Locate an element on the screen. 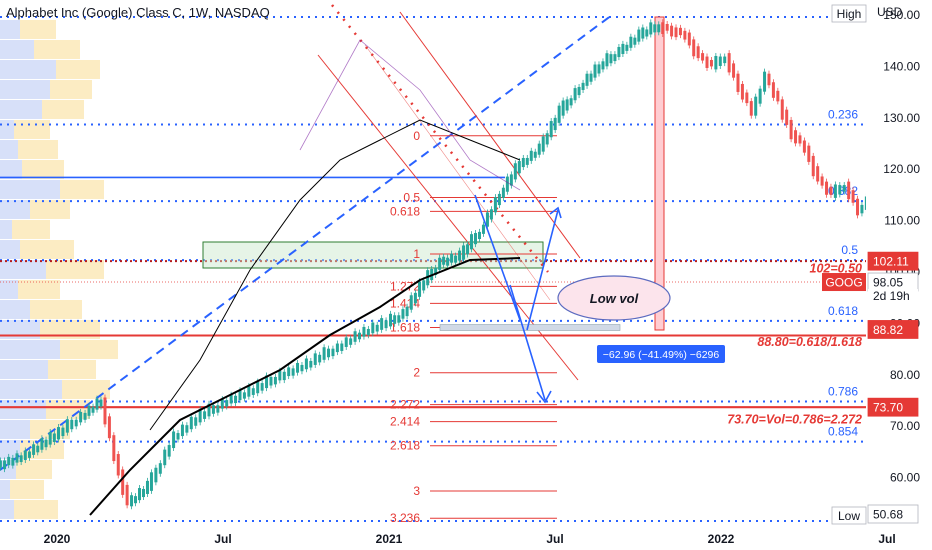 Image resolution: width=932 pixels, height=550 pixels. ma-purple is located at coordinates (410, 115).